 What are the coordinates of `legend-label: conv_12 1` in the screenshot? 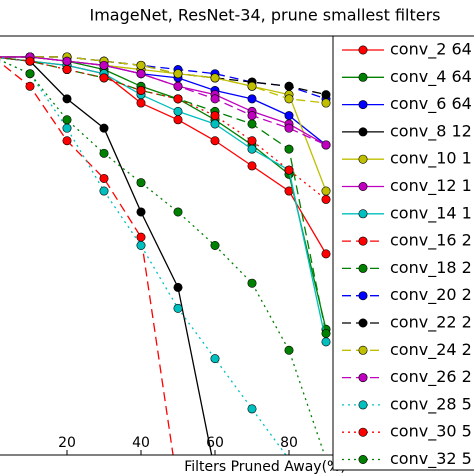 It's located at (431, 186).